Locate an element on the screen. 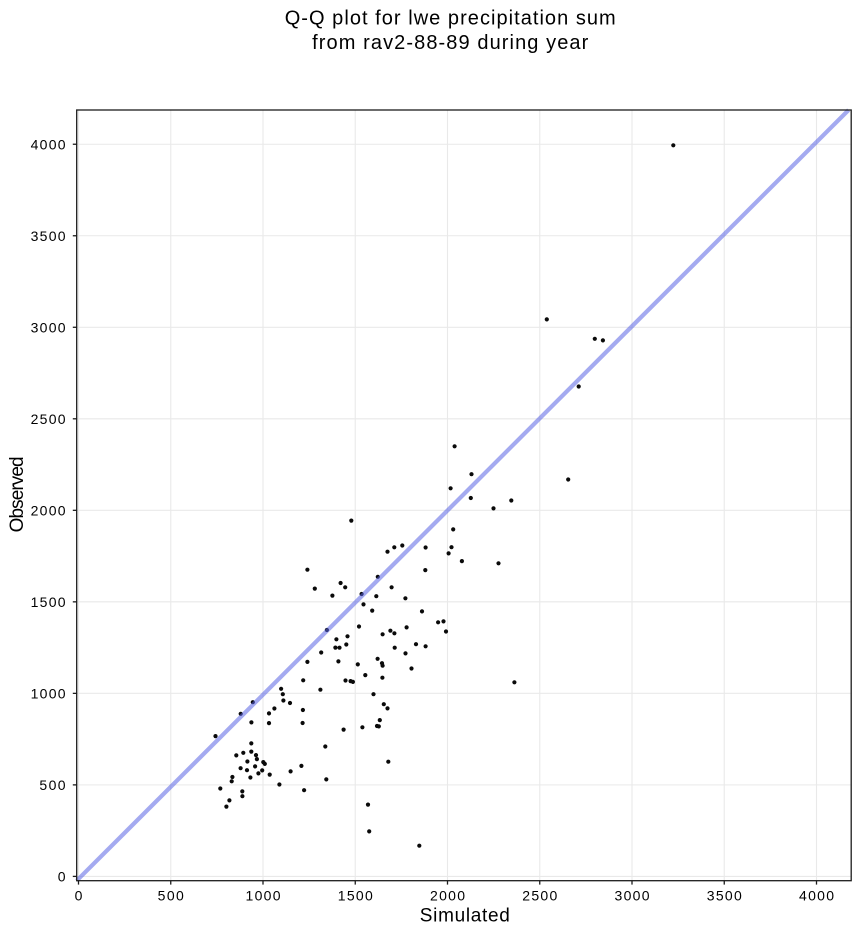  svg-text: Simulated is located at coordinates (465, 916).